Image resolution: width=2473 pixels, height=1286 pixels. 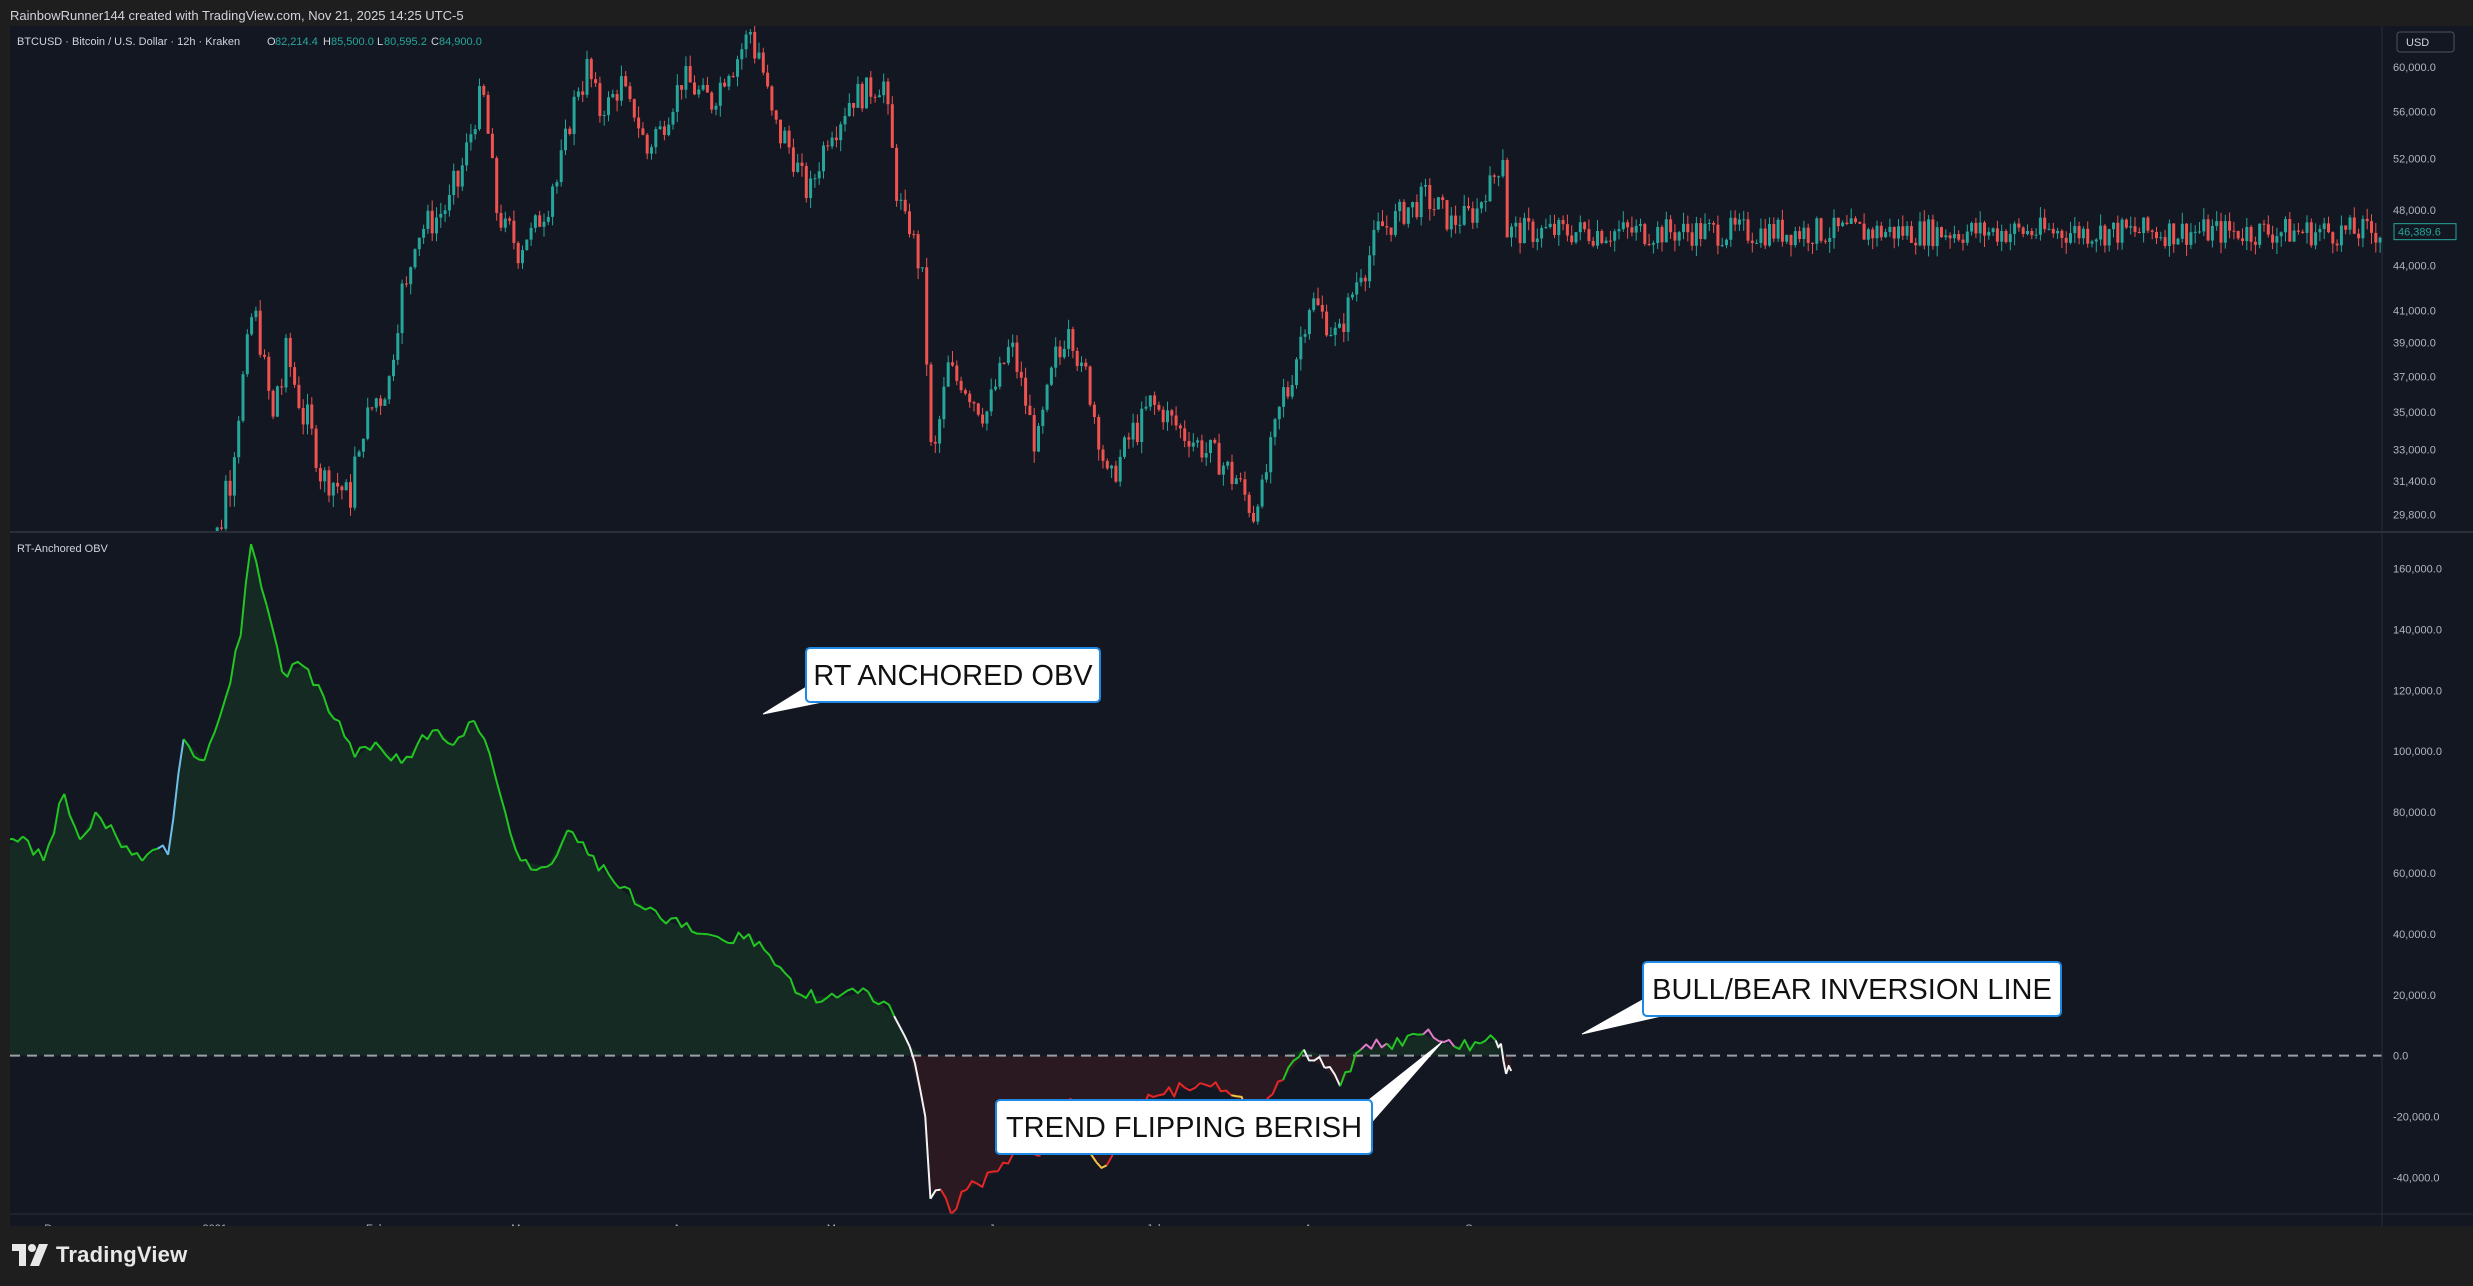 I want to click on ohlc-open-key: O, so click(x=271, y=42).